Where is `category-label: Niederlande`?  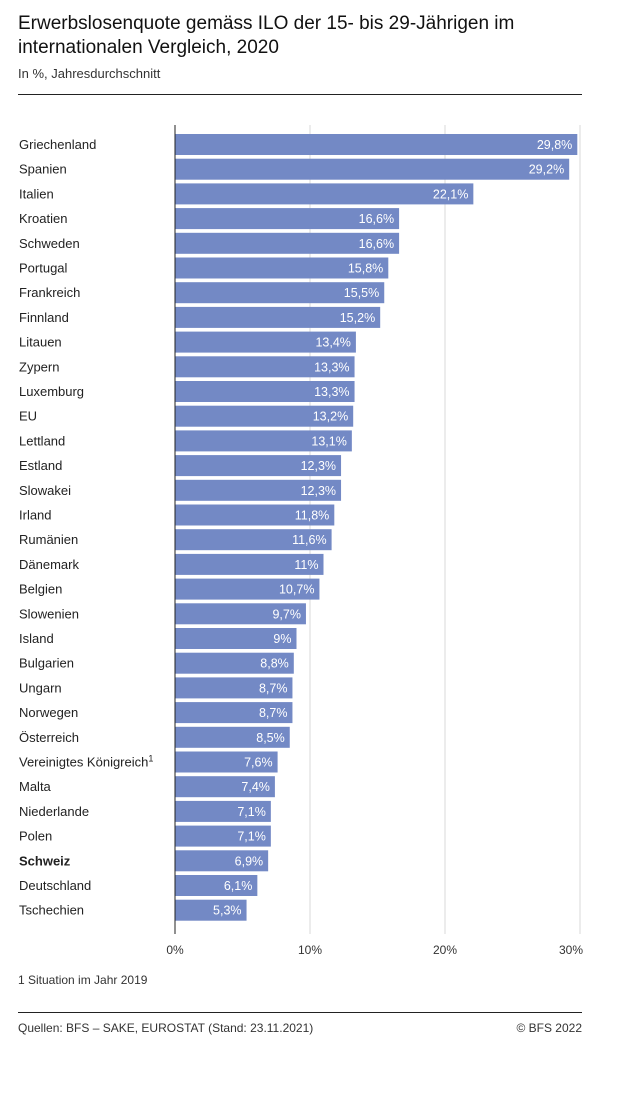 category-label: Niederlande is located at coordinates (54, 811).